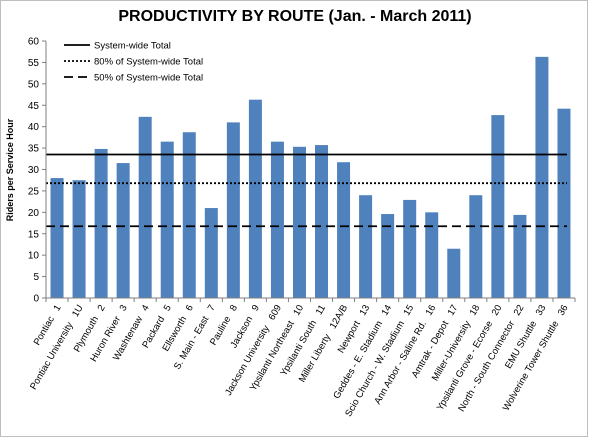 Image resolution: width=590 pixels, height=439 pixels. What do you see at coordinates (34, 63) in the screenshot?
I see `y-tick-label: 55` at bounding box center [34, 63].